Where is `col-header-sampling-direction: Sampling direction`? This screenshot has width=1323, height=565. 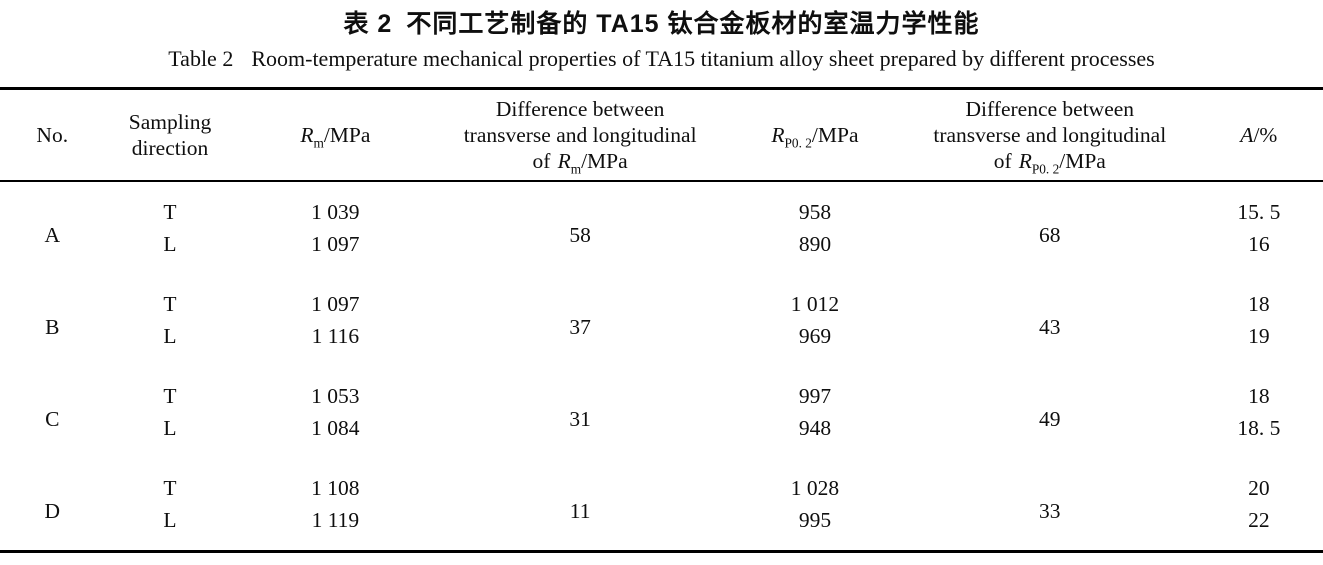 col-header-sampling-direction: Sampling direction is located at coordinates (170, 135).